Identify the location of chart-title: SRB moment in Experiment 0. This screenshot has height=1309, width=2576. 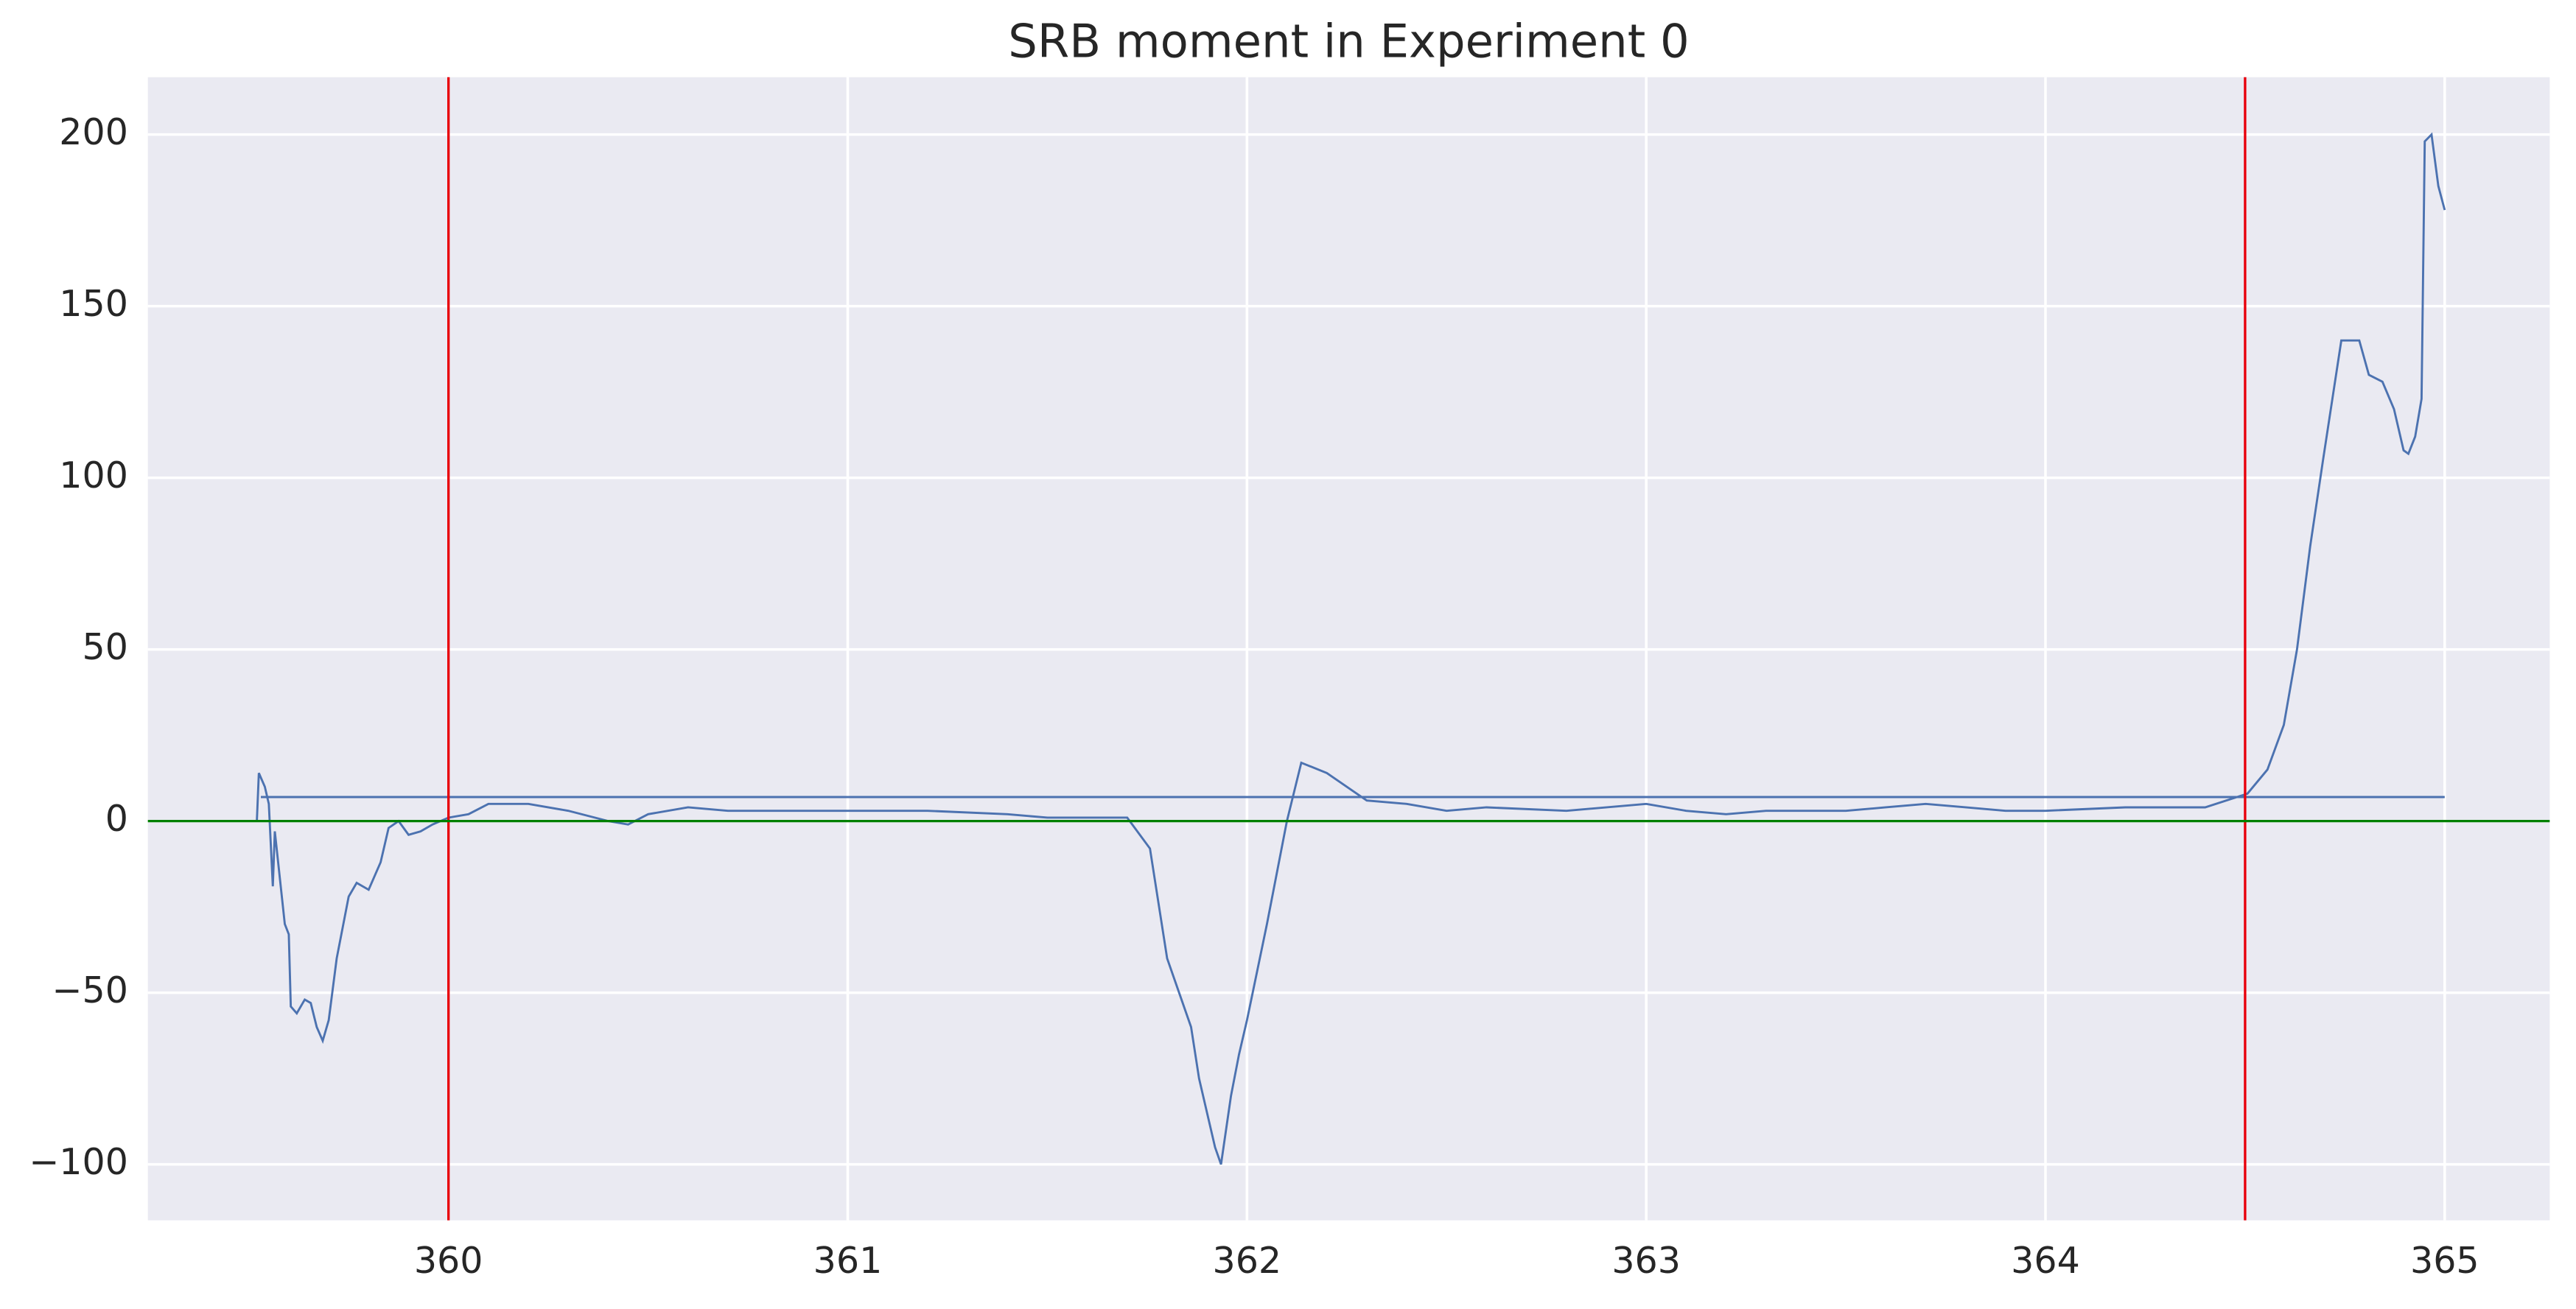
(1348, 41).